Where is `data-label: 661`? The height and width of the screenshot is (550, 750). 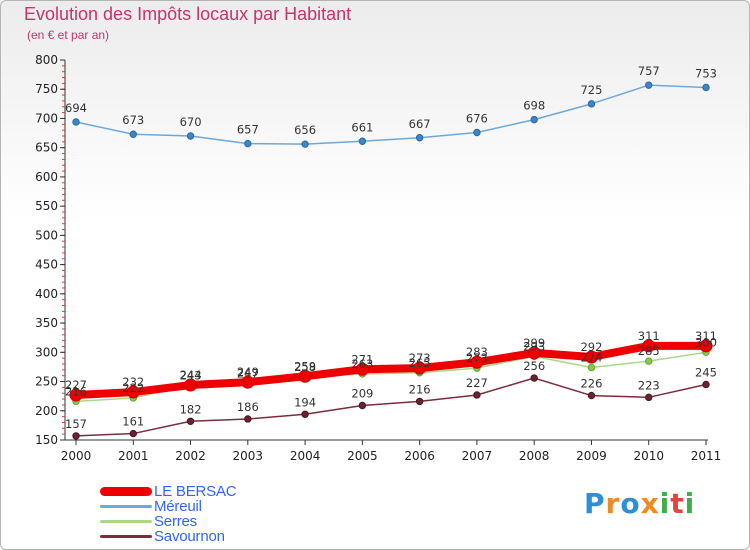
data-label: 661 is located at coordinates (362, 127).